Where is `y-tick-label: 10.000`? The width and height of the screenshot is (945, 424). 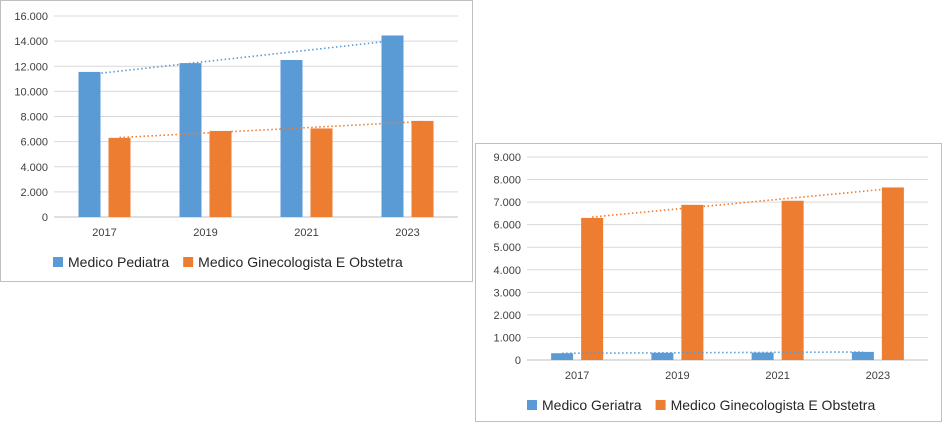
y-tick-label: 10.000 is located at coordinates (31, 92).